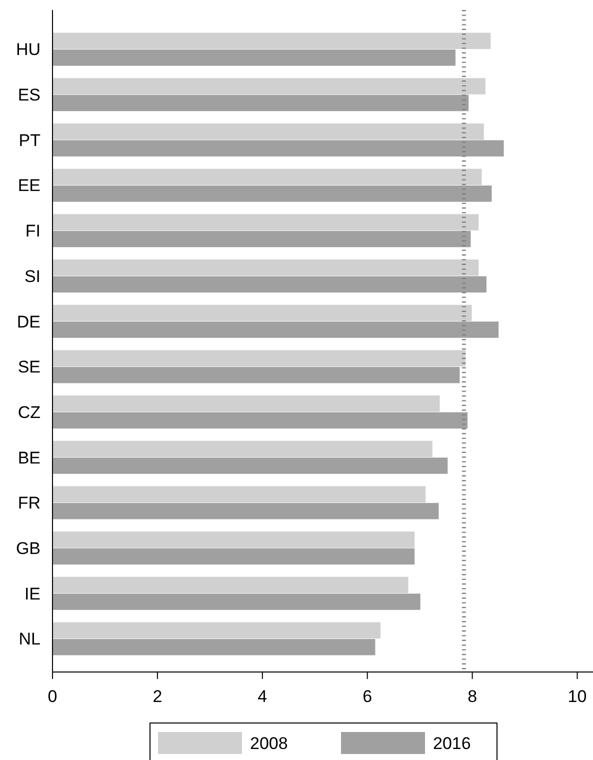 The width and height of the screenshot is (593, 760). What do you see at coordinates (32, 276) in the screenshot?
I see `y-tick-label: SI` at bounding box center [32, 276].